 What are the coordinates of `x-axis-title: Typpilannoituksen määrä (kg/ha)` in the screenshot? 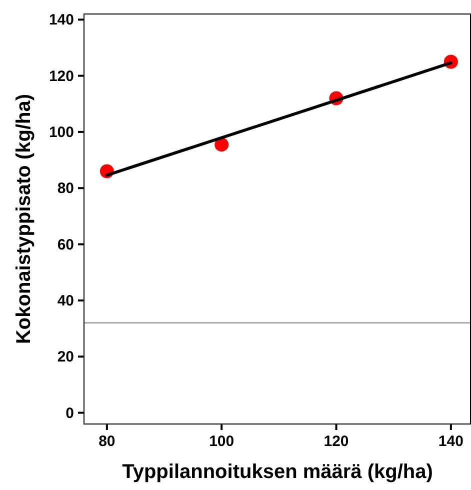 It's located at (277, 472).